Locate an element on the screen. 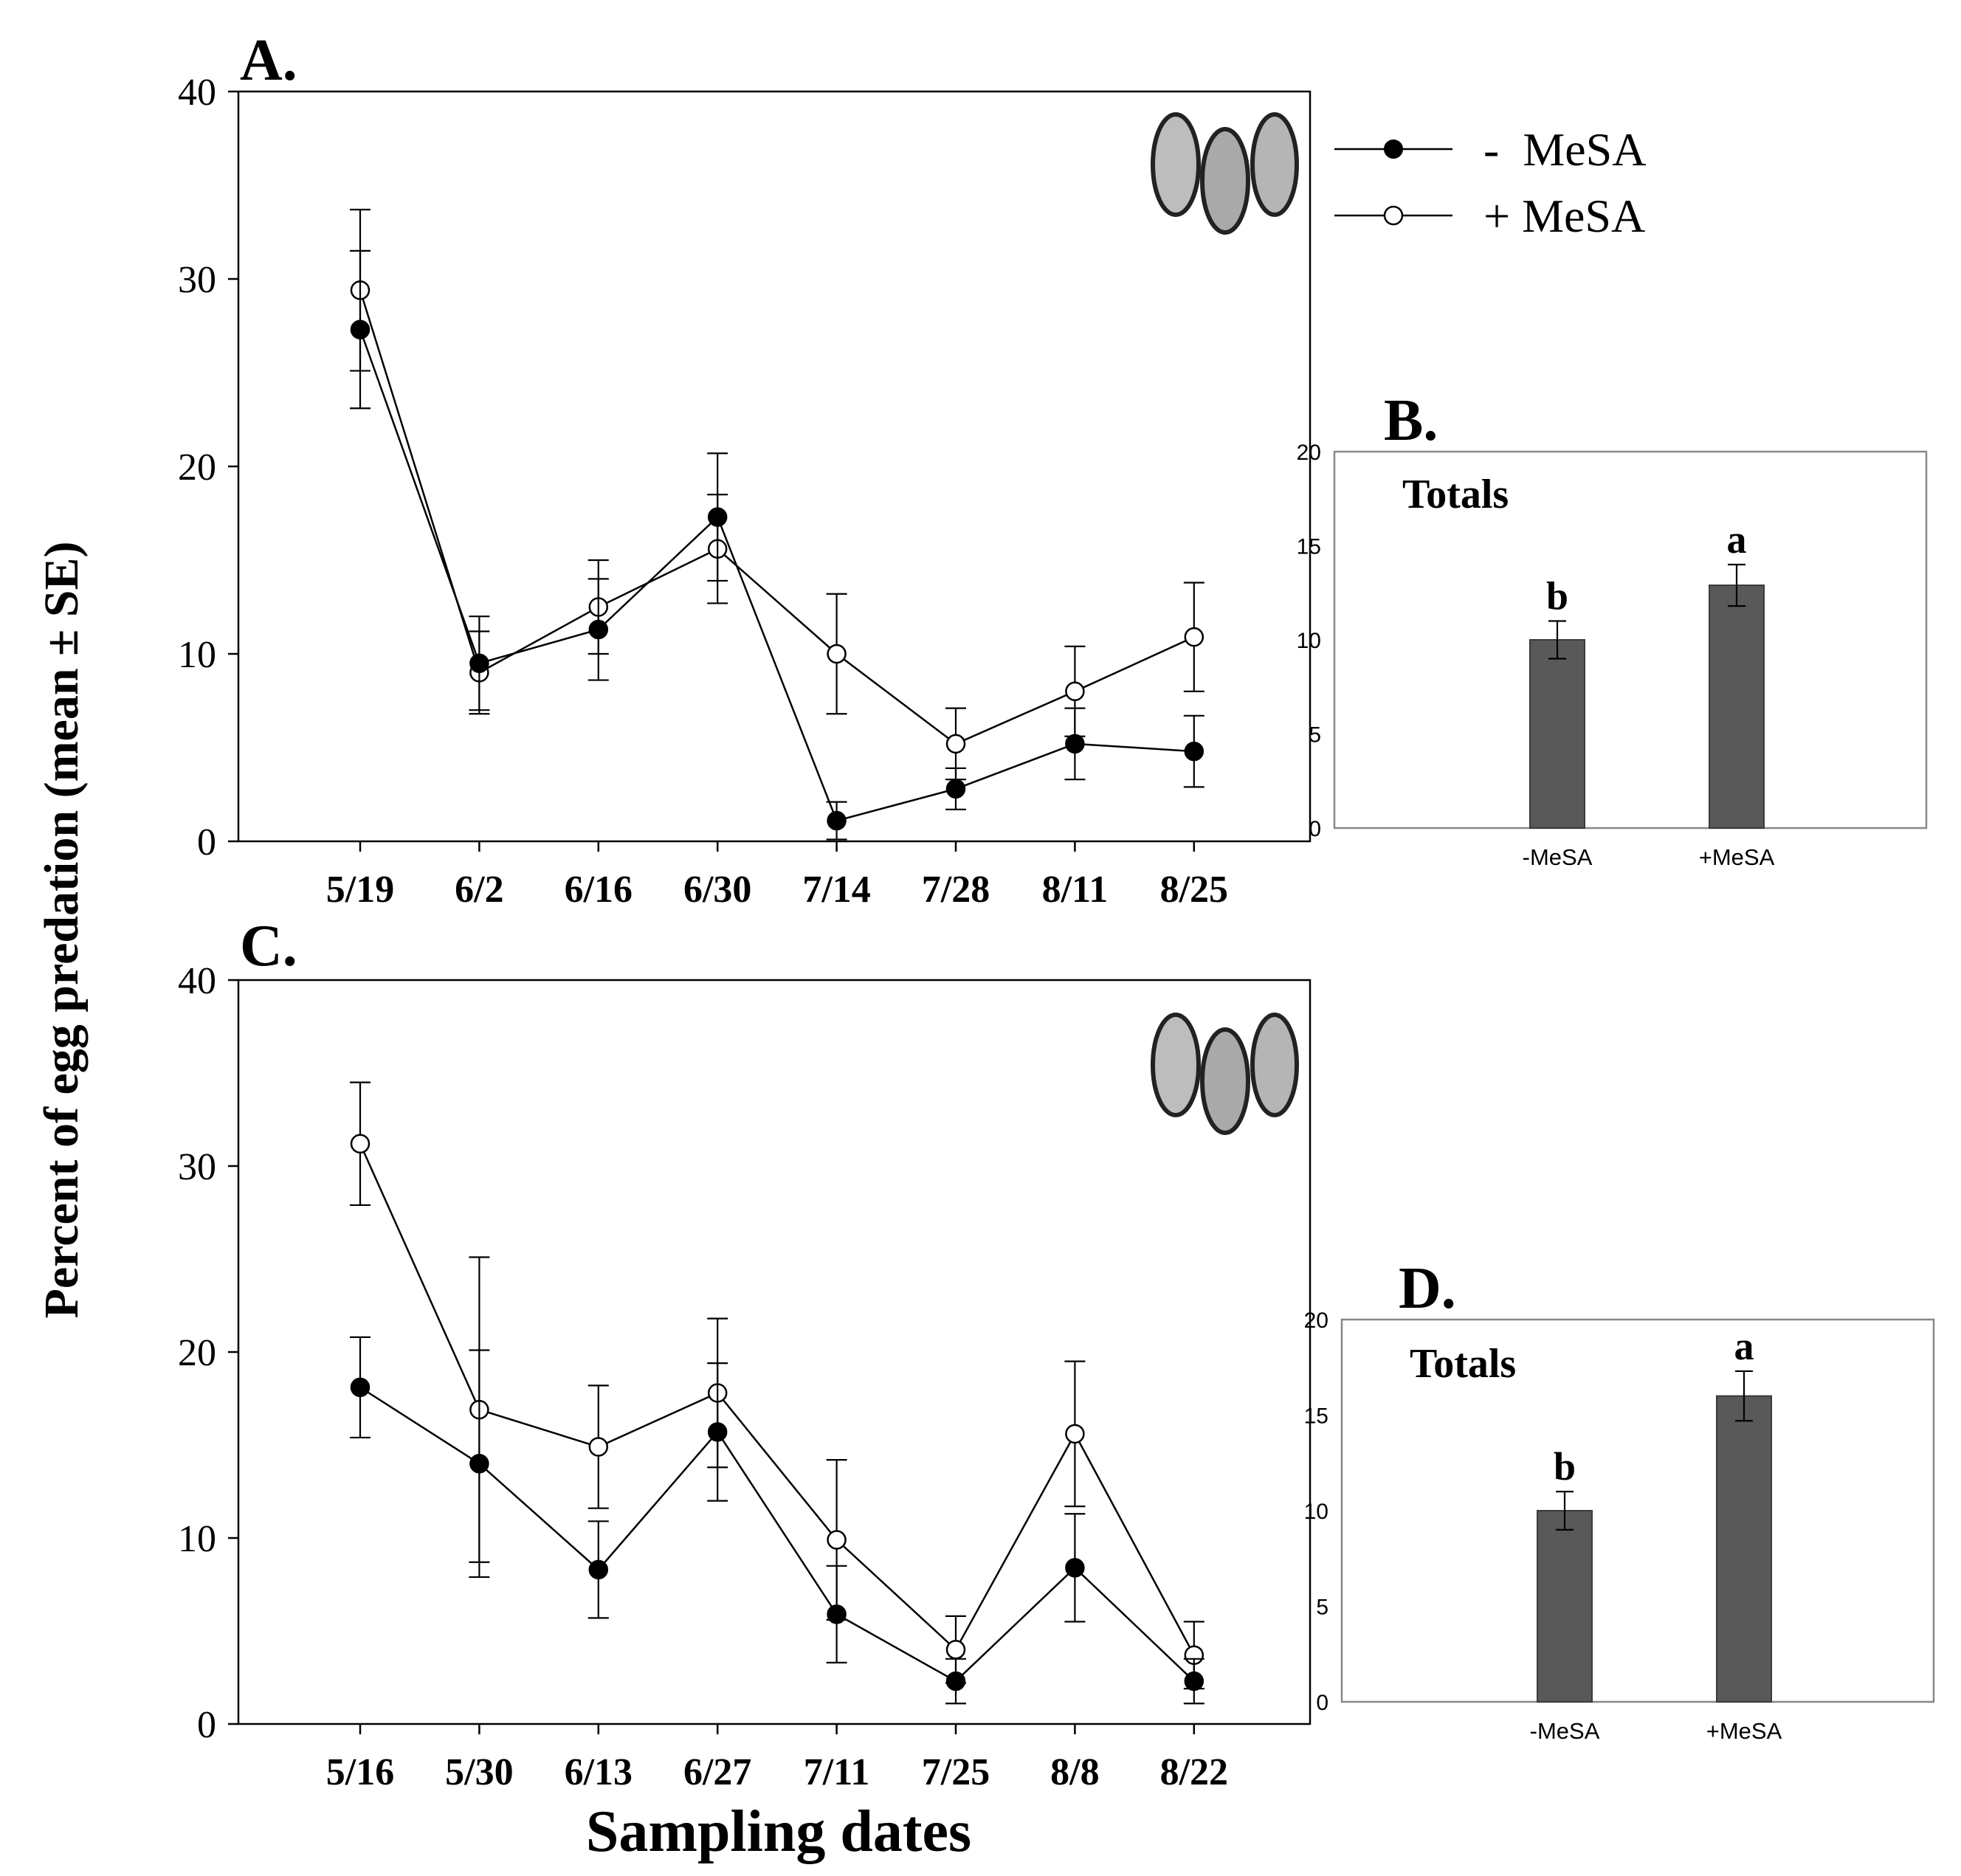 Image resolution: width=1961 pixels, height=1876 pixels. legend-item-plus-mesa: + MeSA is located at coordinates (1490, 216).